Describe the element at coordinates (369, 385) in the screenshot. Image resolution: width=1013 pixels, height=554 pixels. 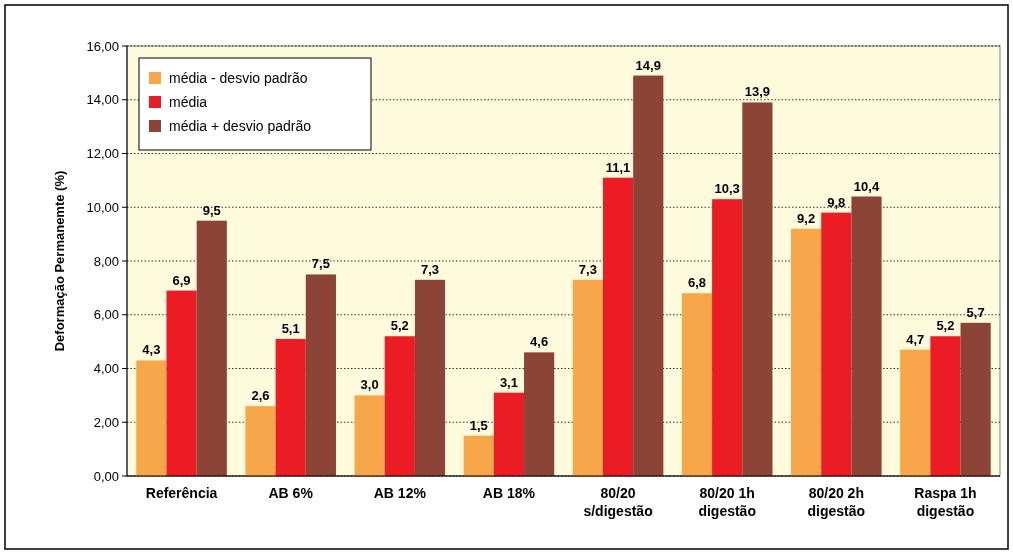
I see `data-label: 3,0` at that location.